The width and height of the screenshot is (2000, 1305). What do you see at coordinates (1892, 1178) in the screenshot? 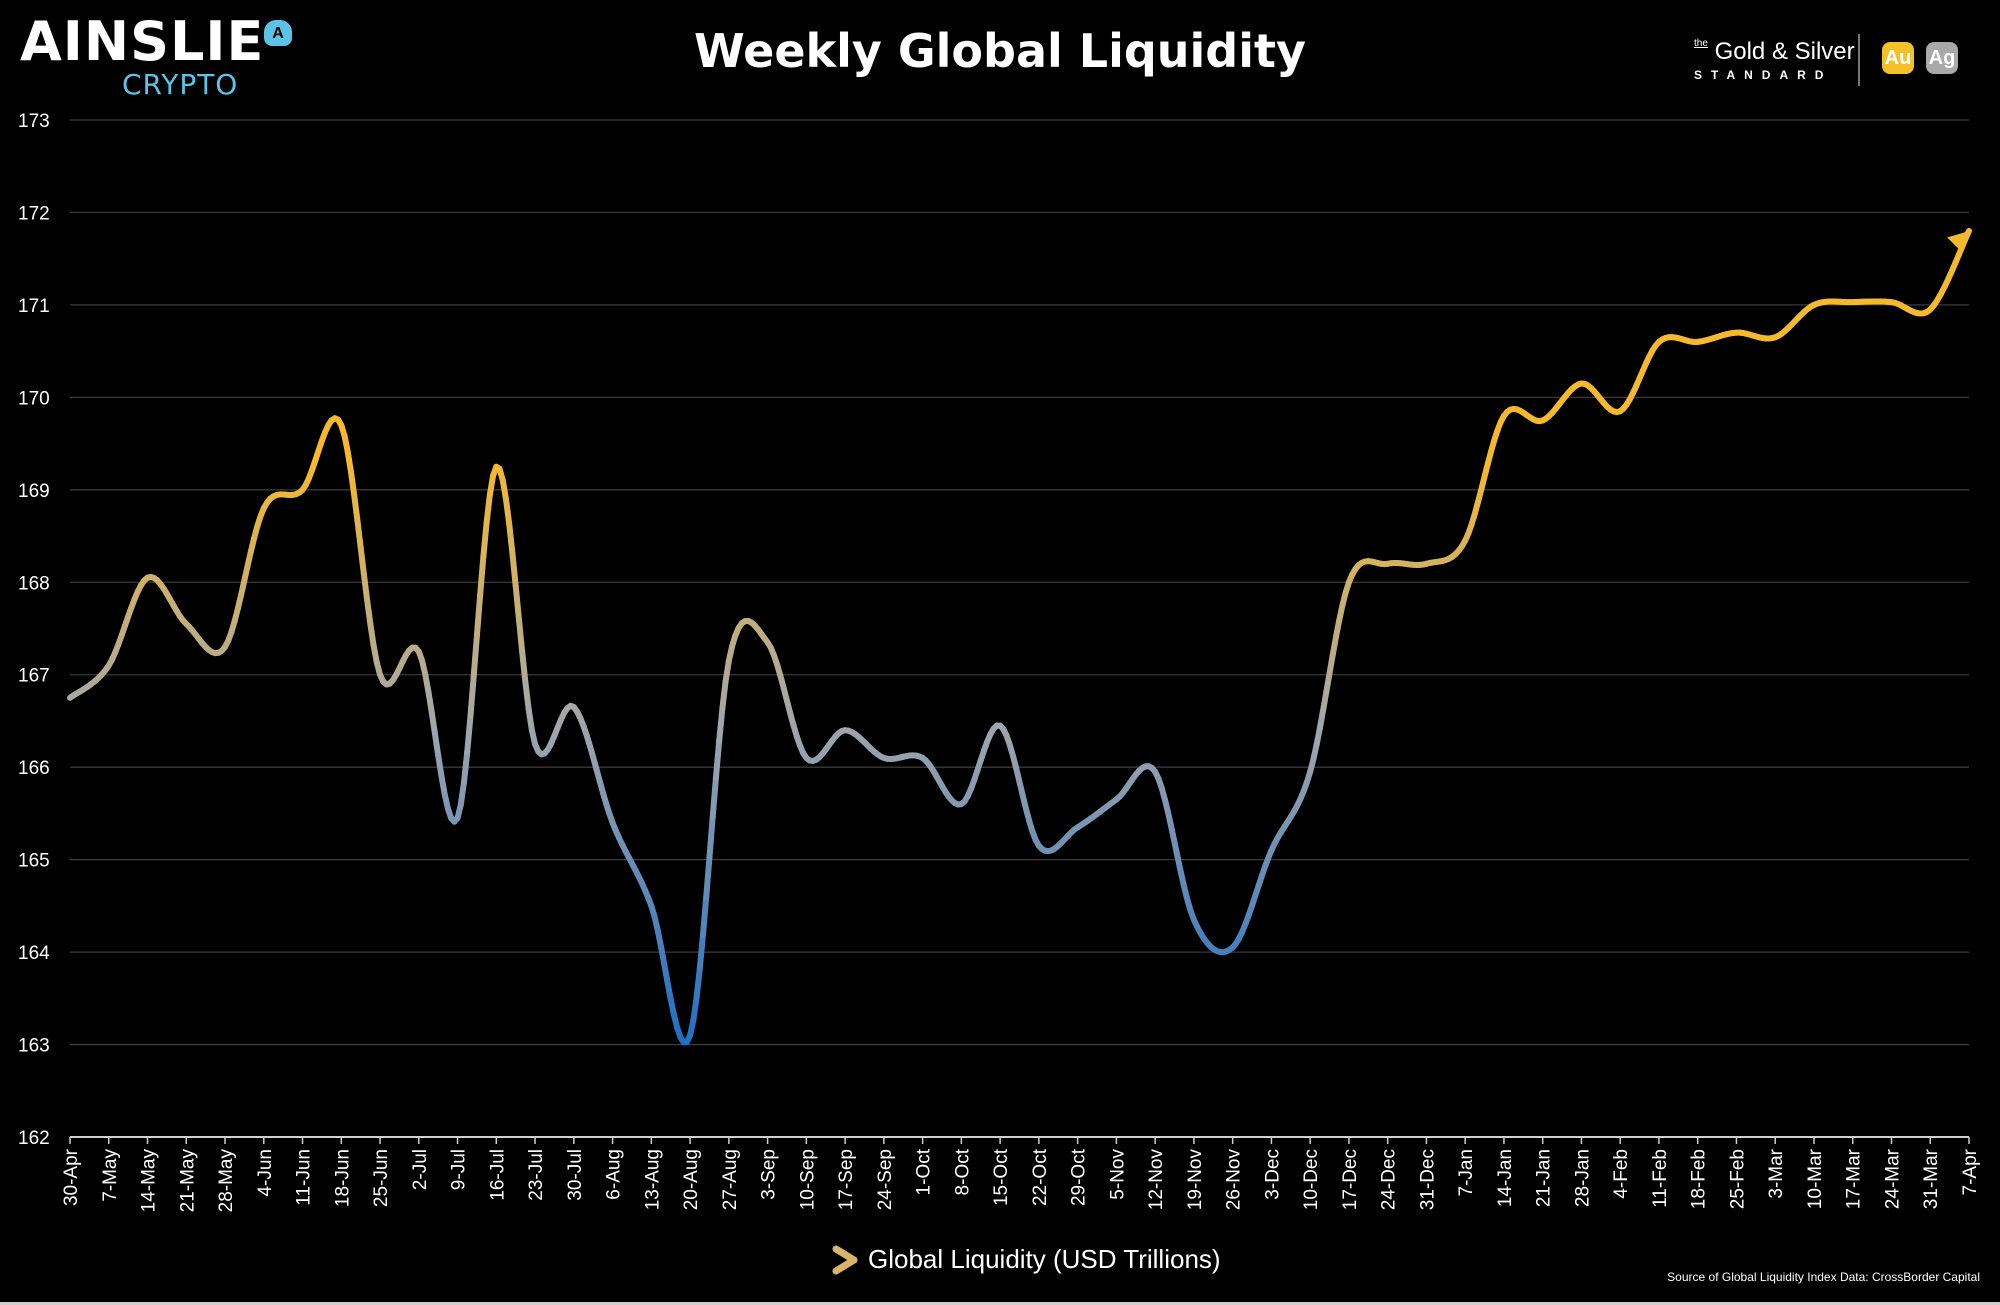
I see `x-tick-label: 24-Mar` at bounding box center [1892, 1178].